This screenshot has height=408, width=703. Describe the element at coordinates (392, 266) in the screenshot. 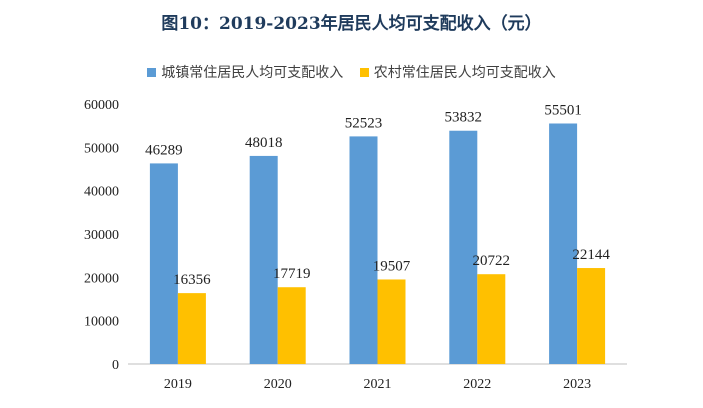

I see `data-label: 19507` at that location.